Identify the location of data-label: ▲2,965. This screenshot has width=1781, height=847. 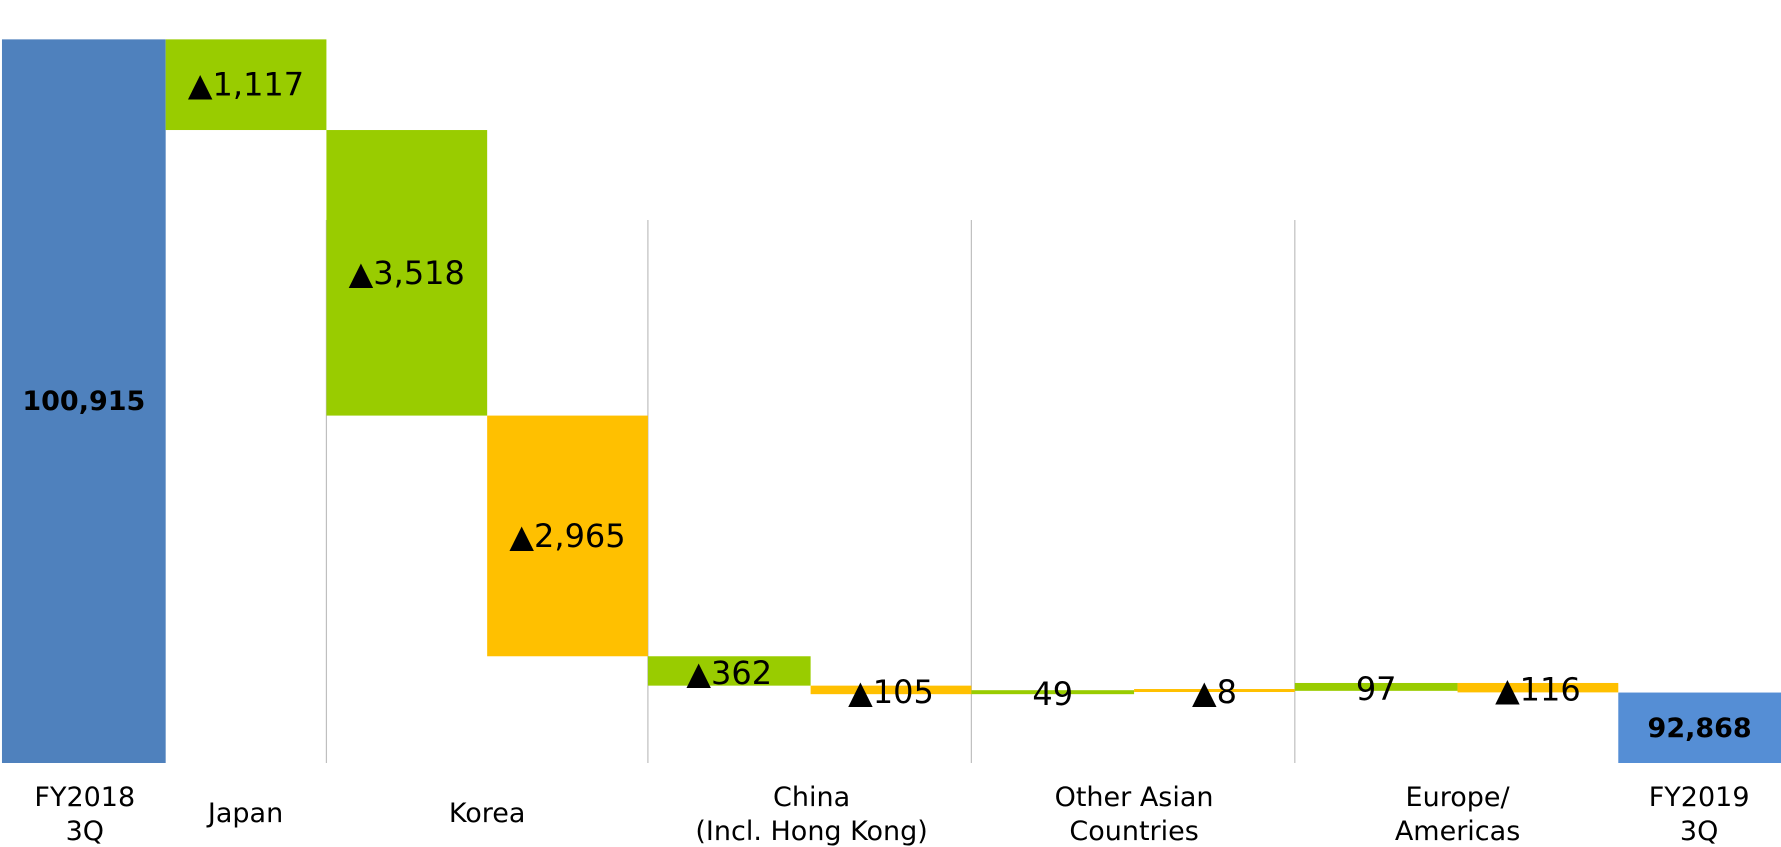
(567, 536).